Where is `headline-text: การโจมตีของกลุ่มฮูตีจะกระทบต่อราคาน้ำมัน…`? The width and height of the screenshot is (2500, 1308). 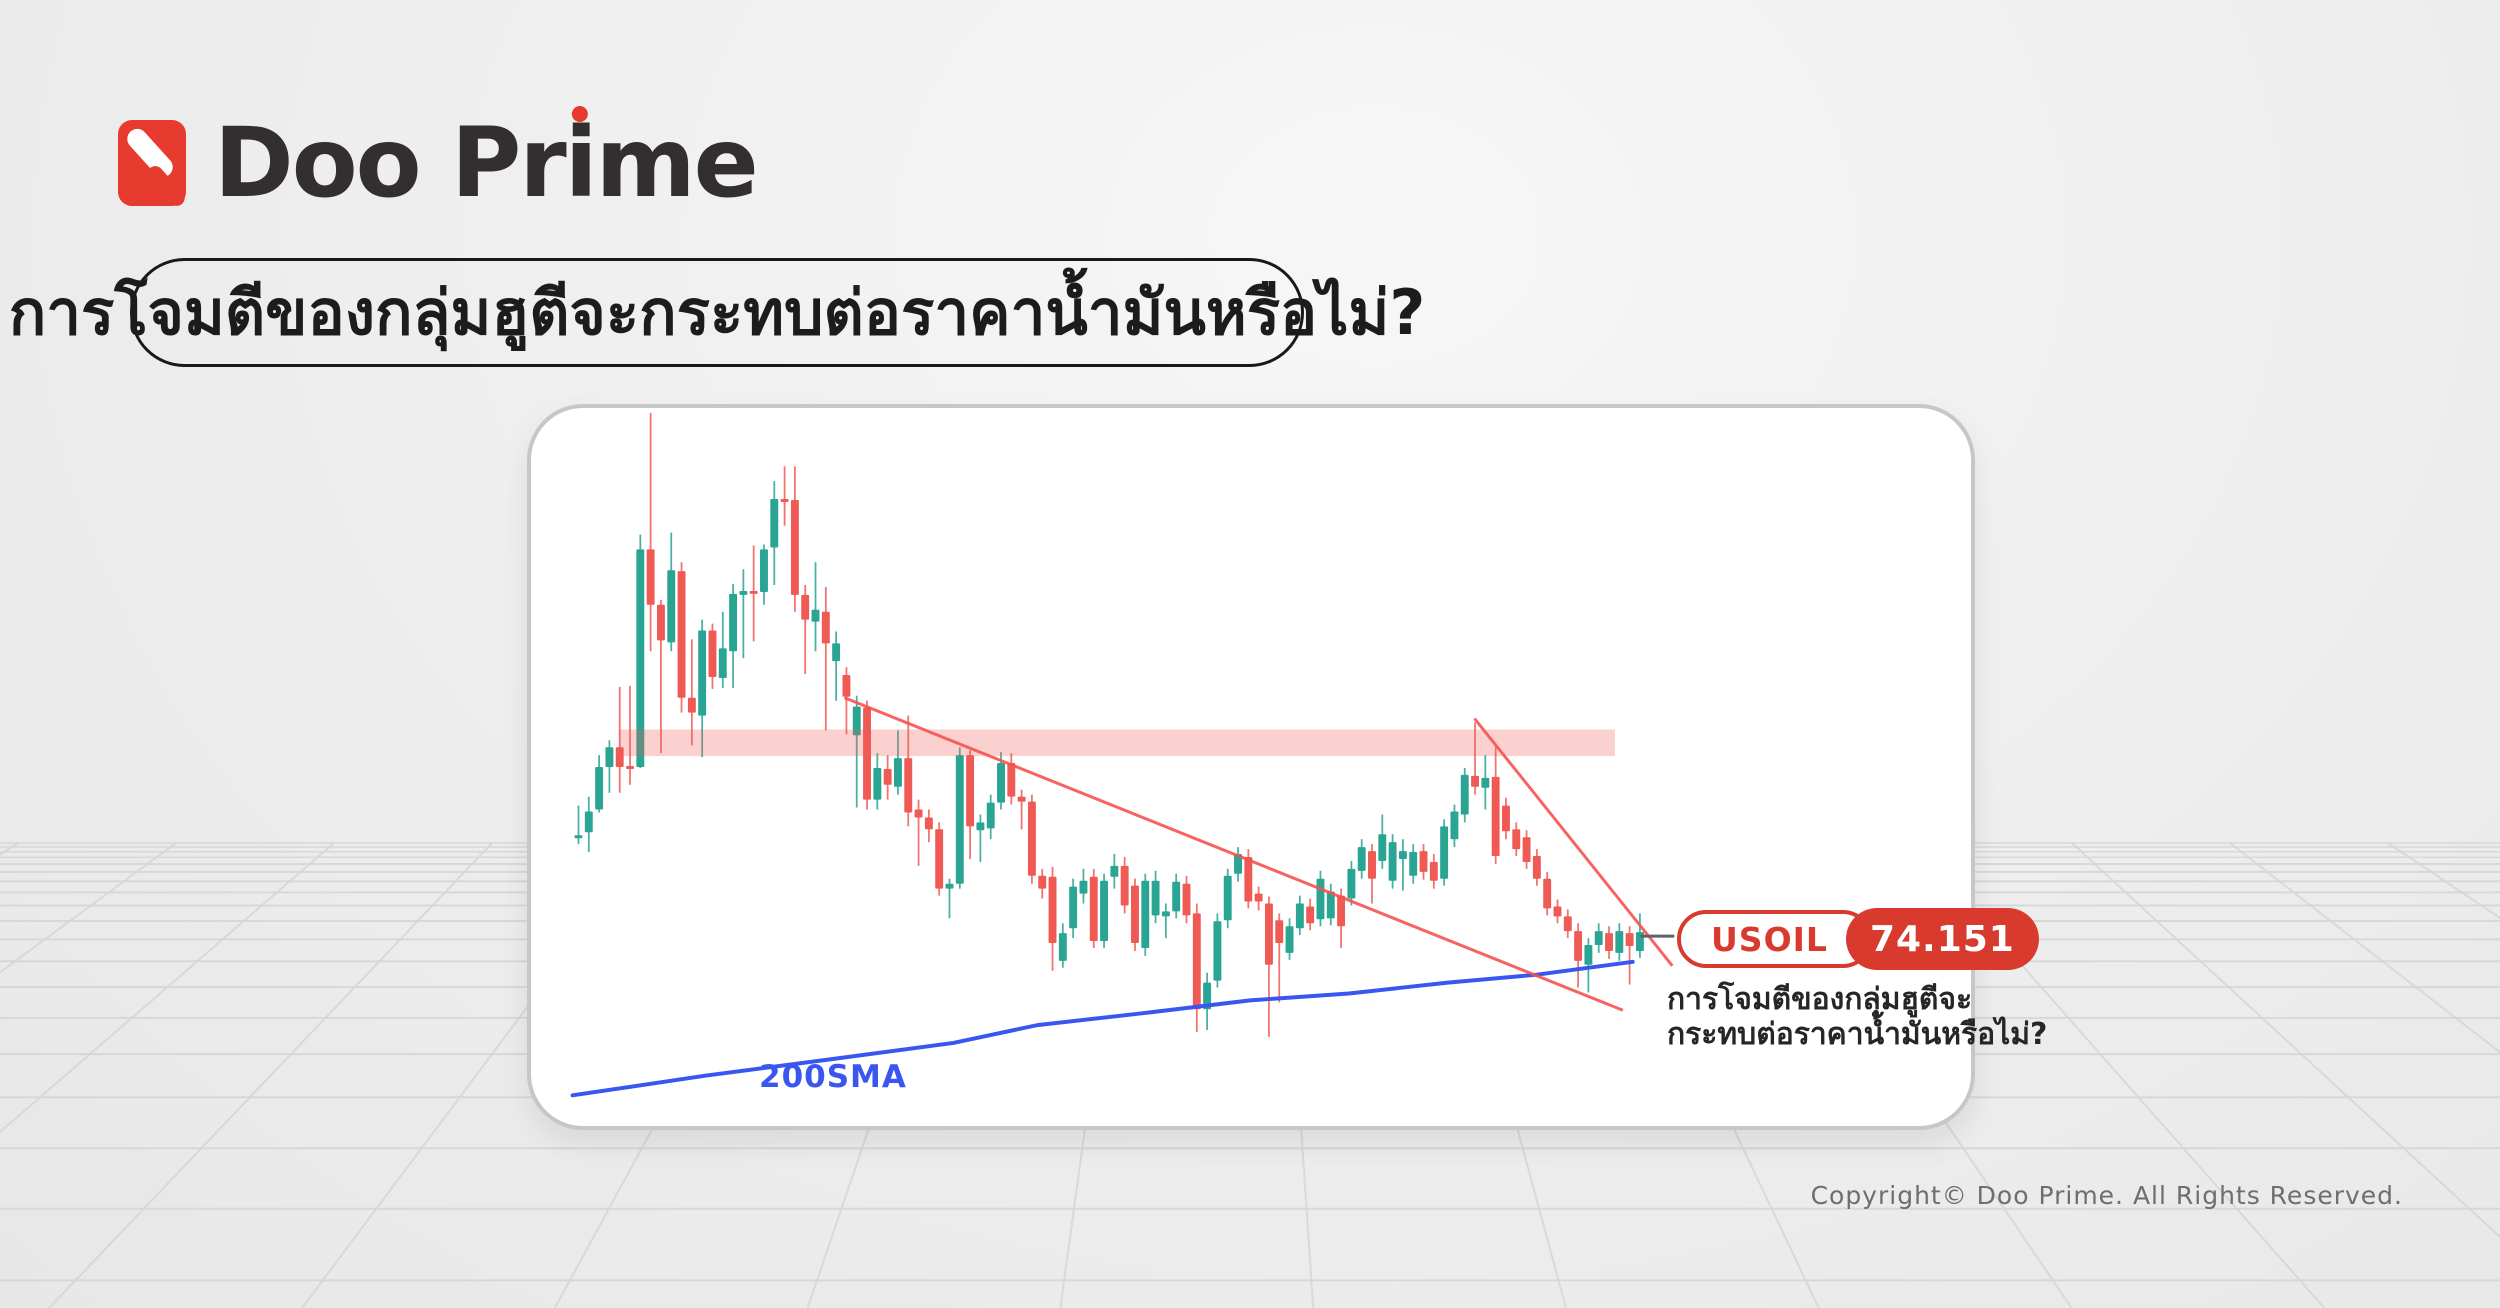 headline-text: การโจมตีของกลุ่มฮูตีจะกระทบต่อราคาน้ำมัน… is located at coordinates (717, 312).